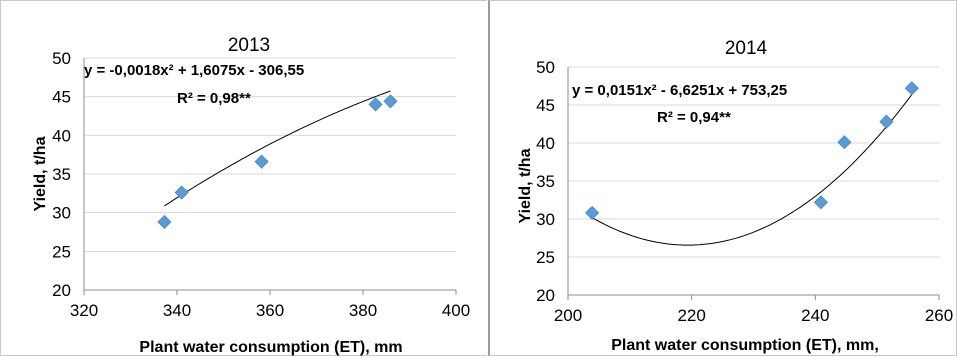 This screenshot has width=957, height=357. I want to click on x-tick-label: 320, so click(84, 310).